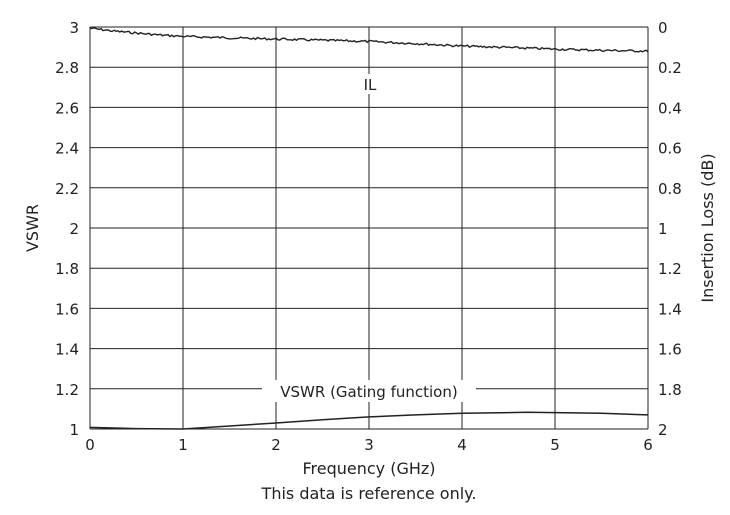  I want to click on y2-tick-label: 1, so click(663, 229).